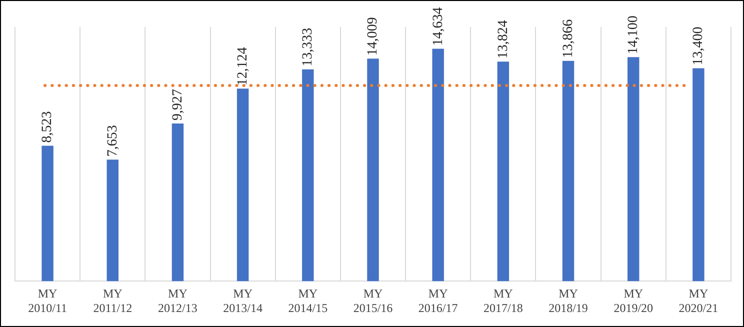  Describe the element at coordinates (568, 300) in the screenshot. I see `x-tick-label: MY 2018/19` at that location.